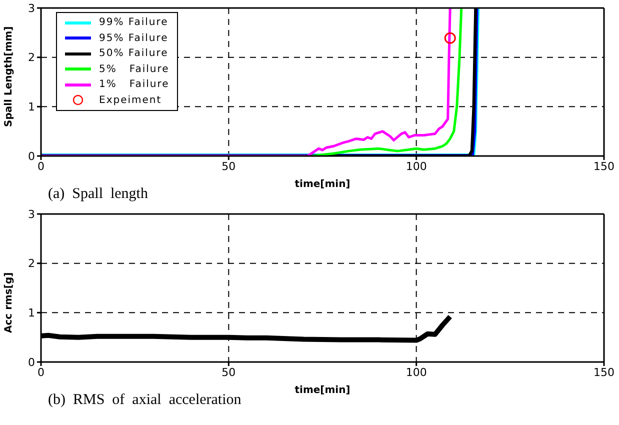 The width and height of the screenshot is (619, 425). Describe the element at coordinates (98, 194) in the screenshot. I see `text: (a) Spall length` at that location.